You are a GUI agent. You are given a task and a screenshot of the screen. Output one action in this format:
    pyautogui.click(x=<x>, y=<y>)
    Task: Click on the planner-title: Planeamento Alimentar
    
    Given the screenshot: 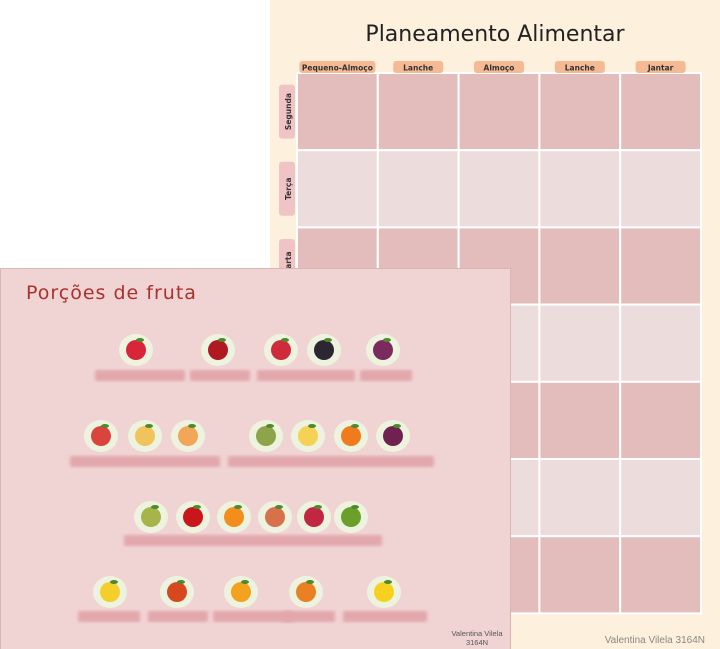 What is the action you would take?
    pyautogui.click(x=495, y=34)
    